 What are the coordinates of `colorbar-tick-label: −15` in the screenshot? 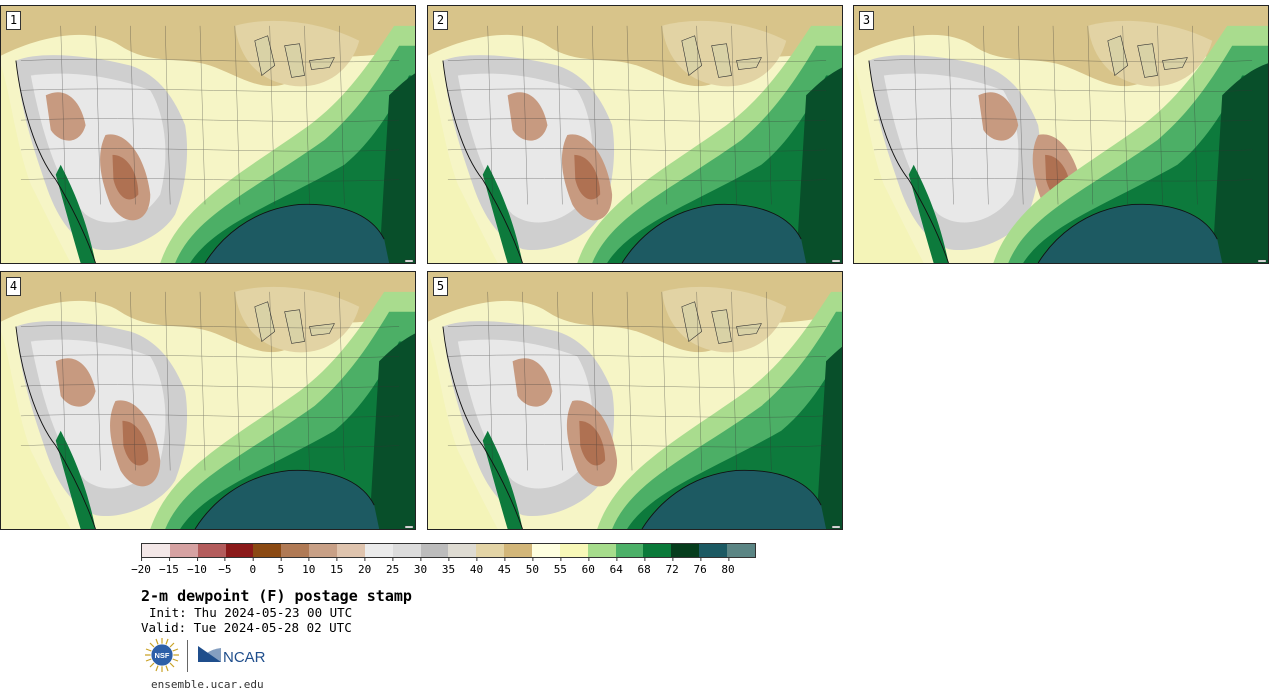 It's located at (169, 566).